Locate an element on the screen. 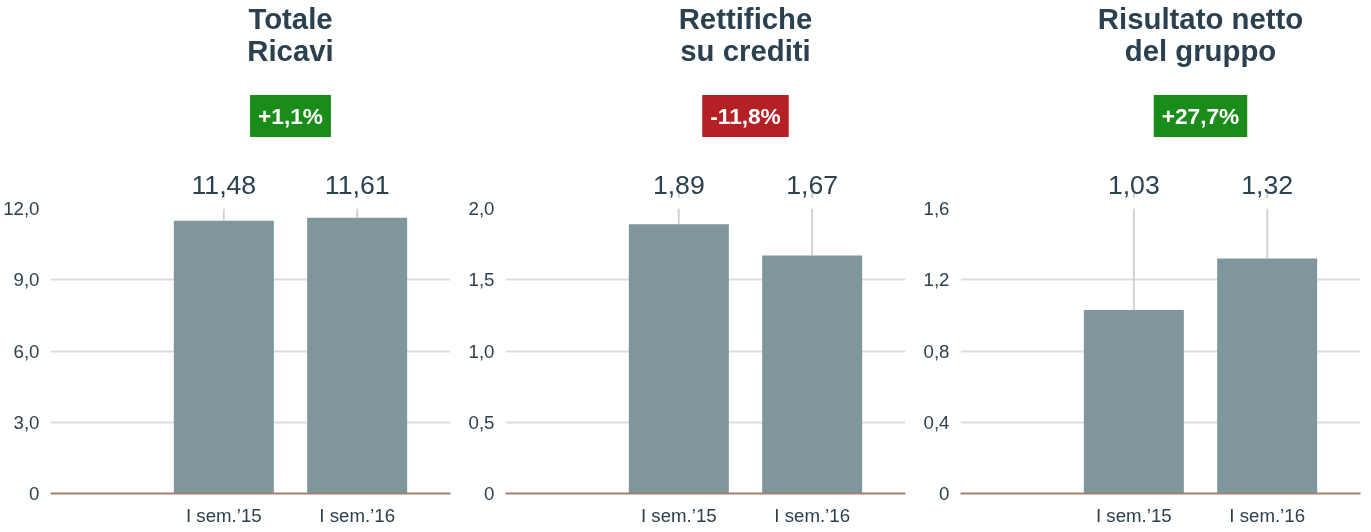 The image size is (1371, 532). y-tick-label: 1,0 is located at coordinates (481, 351).